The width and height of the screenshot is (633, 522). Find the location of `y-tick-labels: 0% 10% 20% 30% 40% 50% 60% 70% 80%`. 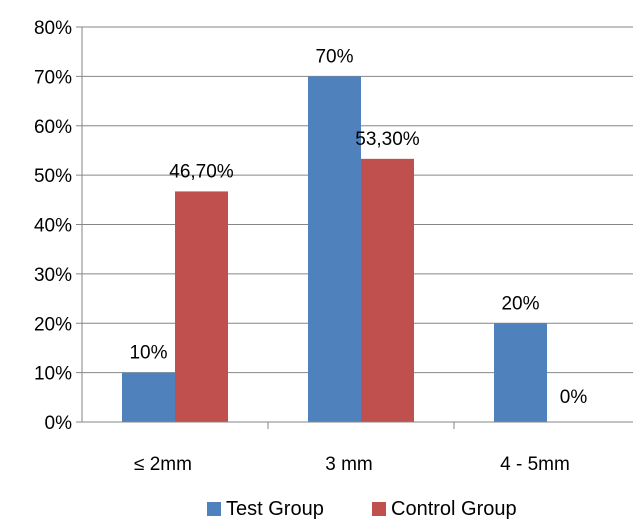

y-tick-labels: 0% 10% 20% 30% 40% 50% 60% 70% 80% is located at coordinates (53, 226).